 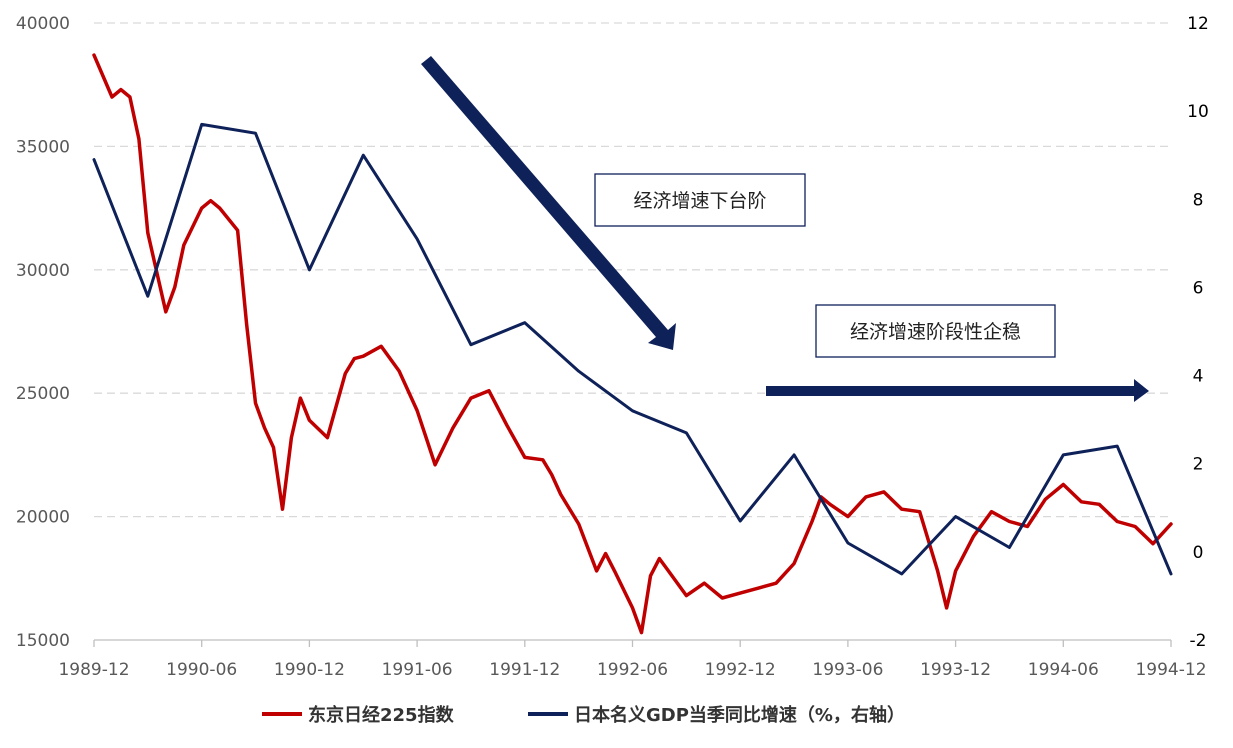 What do you see at coordinates (1198, 465) in the screenshot?
I see `y-right-tick-label: 2` at bounding box center [1198, 465].